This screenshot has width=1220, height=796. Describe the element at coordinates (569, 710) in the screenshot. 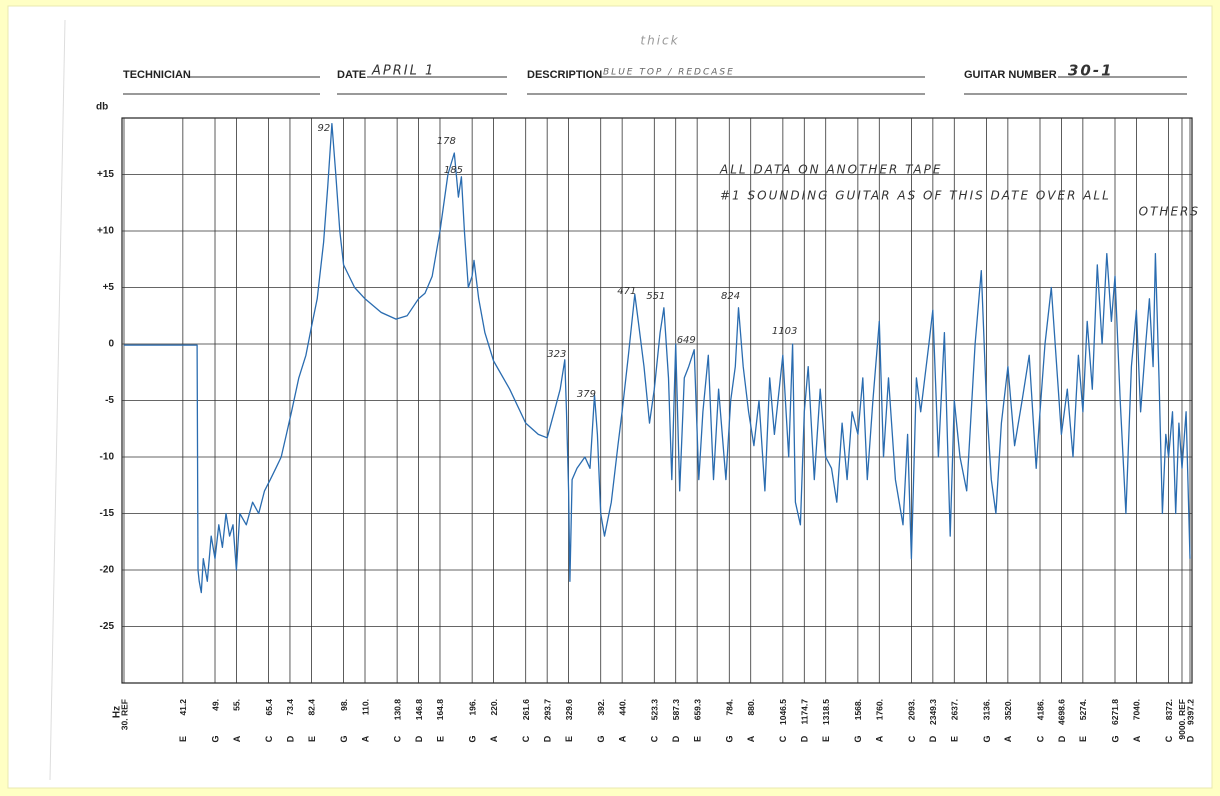

I see `x-tick-label: 329.6` at that location.